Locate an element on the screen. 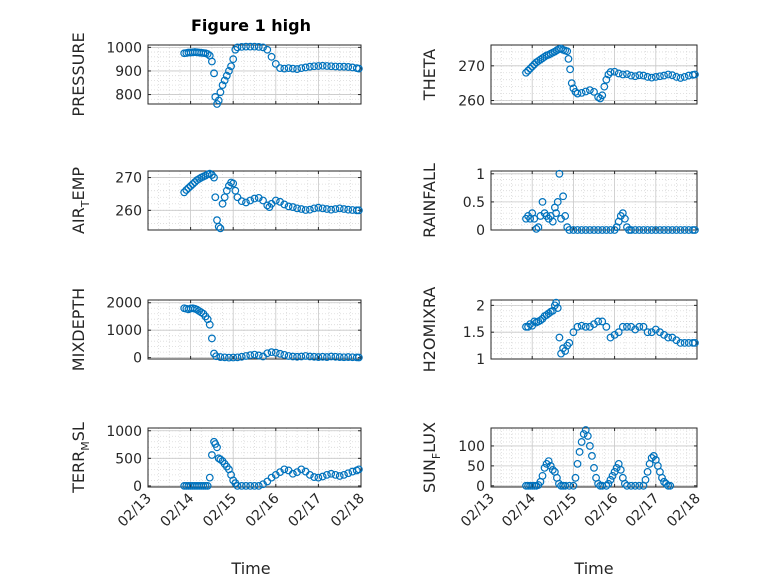  x-axis-label-right: Time is located at coordinates (593, 568).